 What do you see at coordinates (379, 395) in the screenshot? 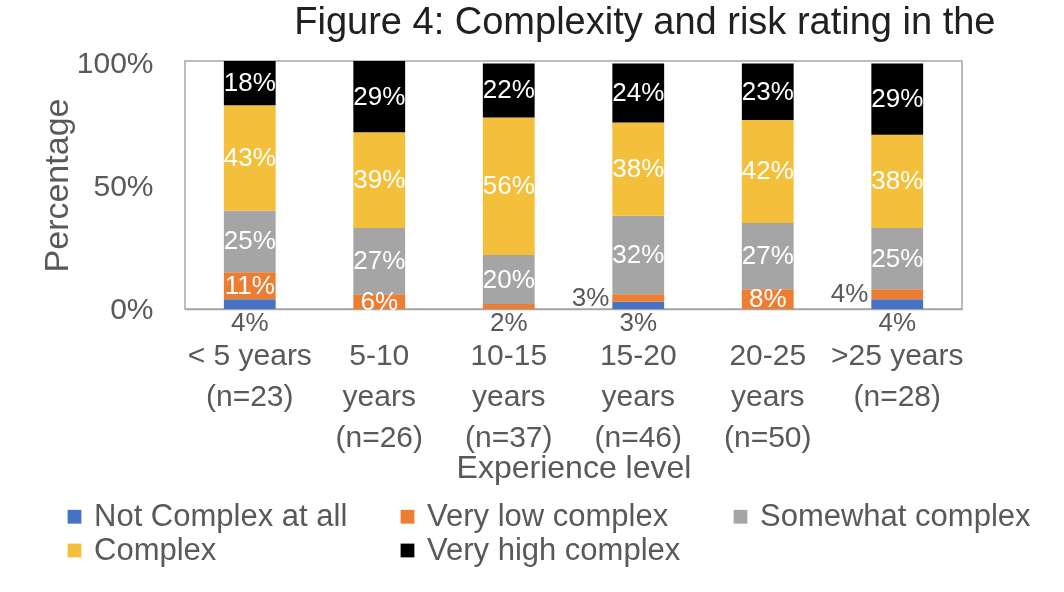
I see `x-tick-label: 5-10 years (n=26)` at bounding box center [379, 395].